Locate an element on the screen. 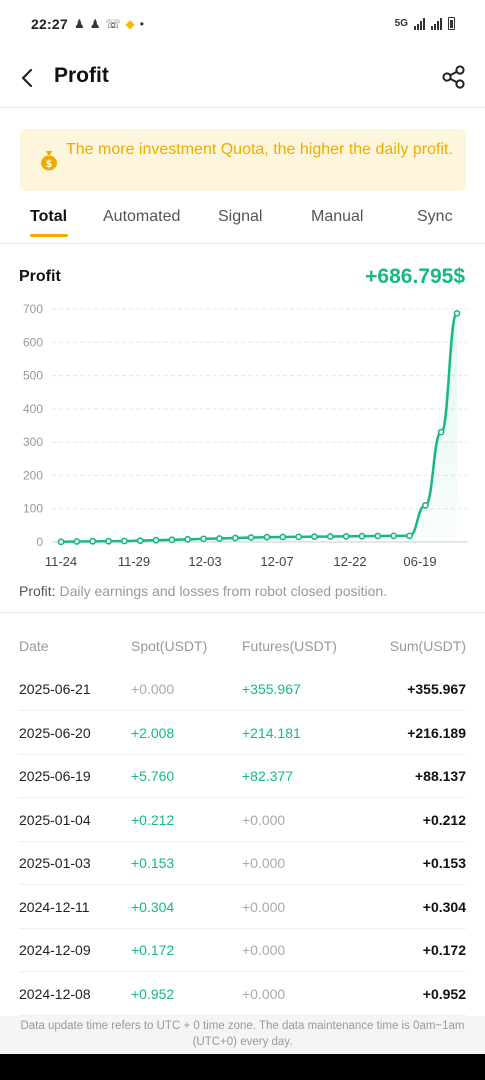 The height and width of the screenshot is (1080, 485). date-cell: 2025-01-04 is located at coordinates (55, 819).